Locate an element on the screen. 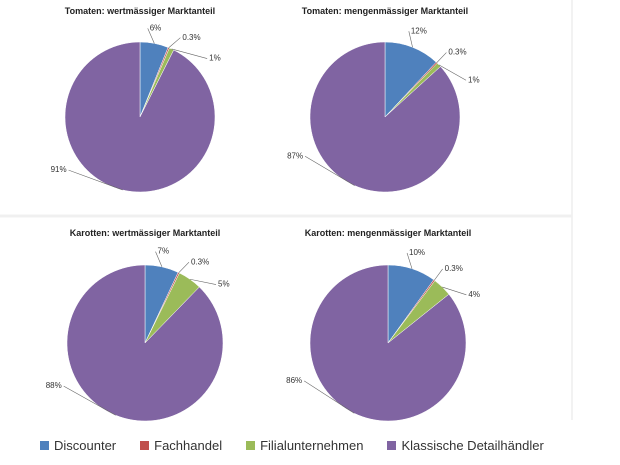 The height and width of the screenshot is (465, 620). data-label: 86% is located at coordinates (294, 380).